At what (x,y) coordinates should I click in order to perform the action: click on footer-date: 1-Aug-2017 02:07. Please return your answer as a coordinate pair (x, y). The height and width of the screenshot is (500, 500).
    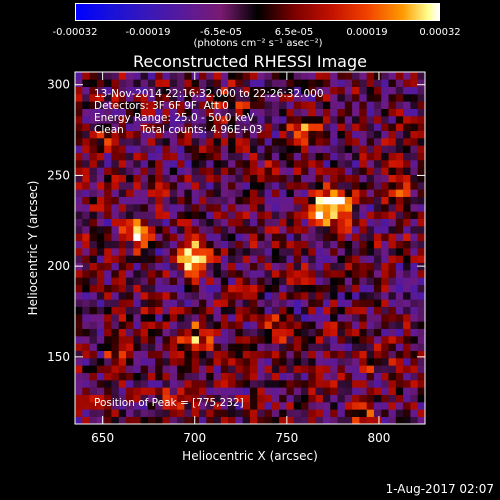
    Looking at the image, I should click on (439, 489).